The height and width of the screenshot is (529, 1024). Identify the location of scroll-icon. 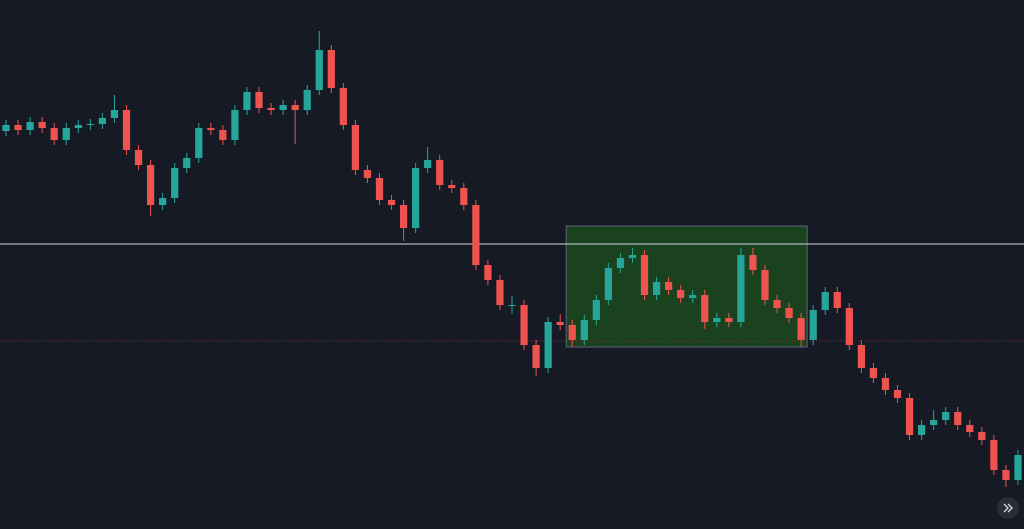
(1008, 508).